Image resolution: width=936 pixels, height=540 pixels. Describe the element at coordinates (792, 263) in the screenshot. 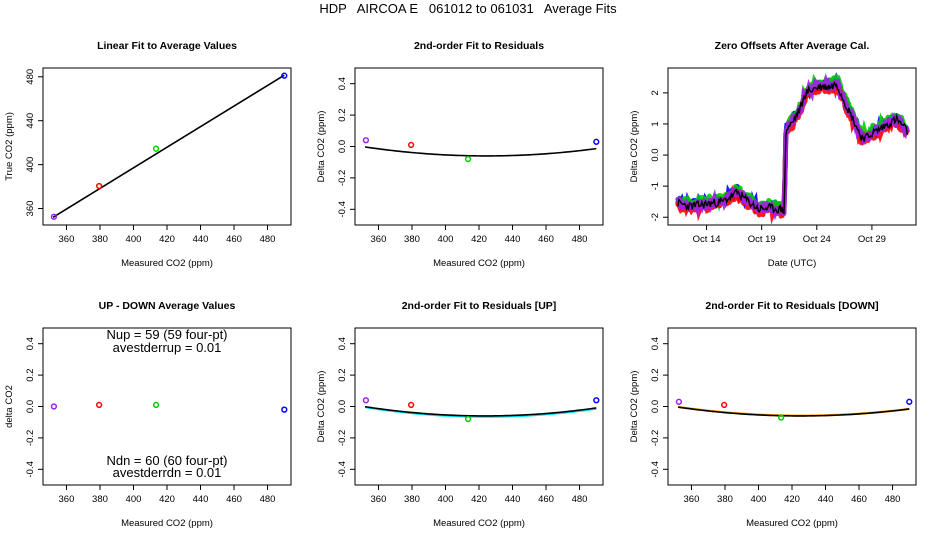

I see `x-axis-label: Date (UTC)` at that location.